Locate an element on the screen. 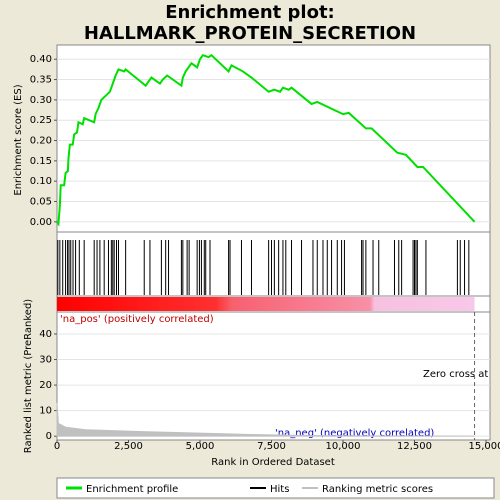  y-tick-label: 0.40 is located at coordinates (41, 59).